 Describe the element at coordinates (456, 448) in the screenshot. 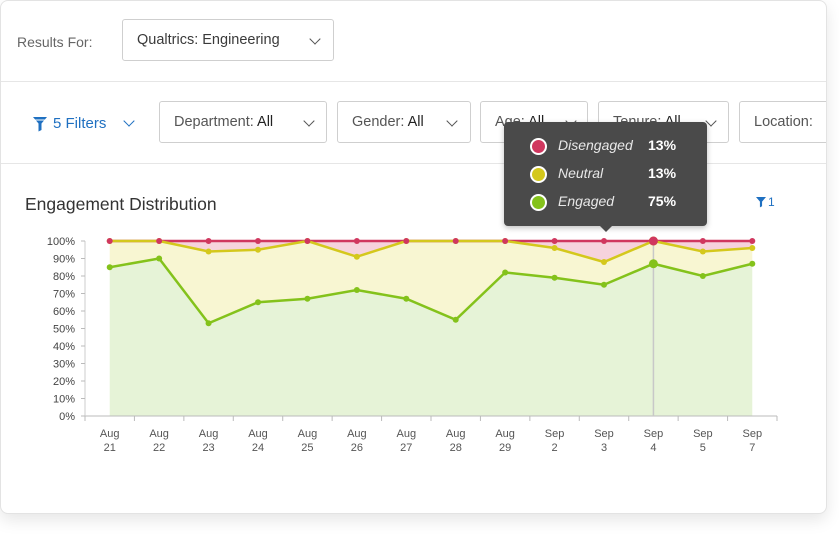

I see `x-tick-label-day: 28` at that location.